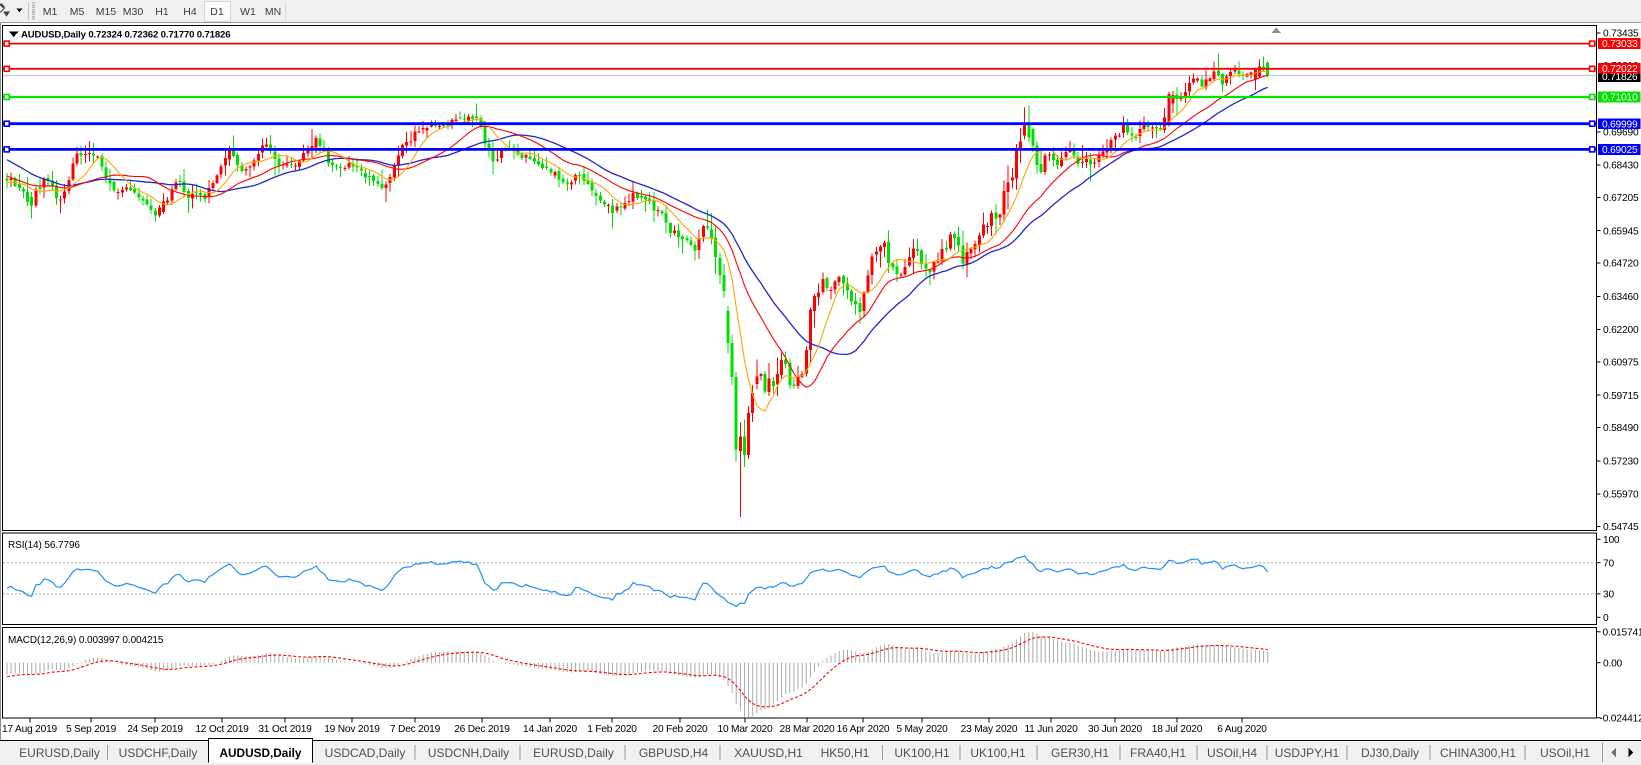 Image resolution: width=1641 pixels, height=765 pixels. I want to click on svg-text: 1 Feb 2020, so click(612, 729).